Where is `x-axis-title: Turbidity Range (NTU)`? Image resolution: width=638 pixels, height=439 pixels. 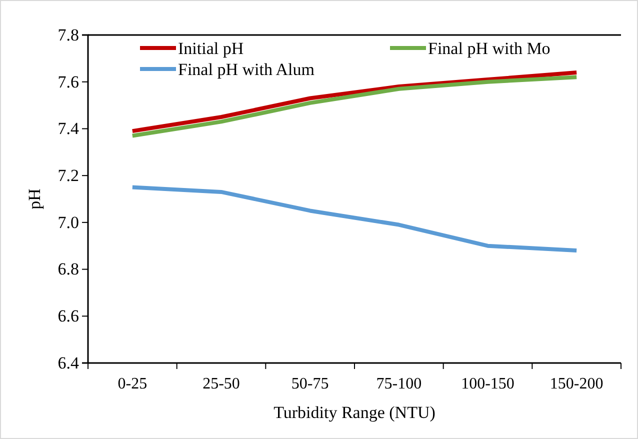 x-axis-title: Turbidity Range (NTU) is located at coordinates (355, 412).